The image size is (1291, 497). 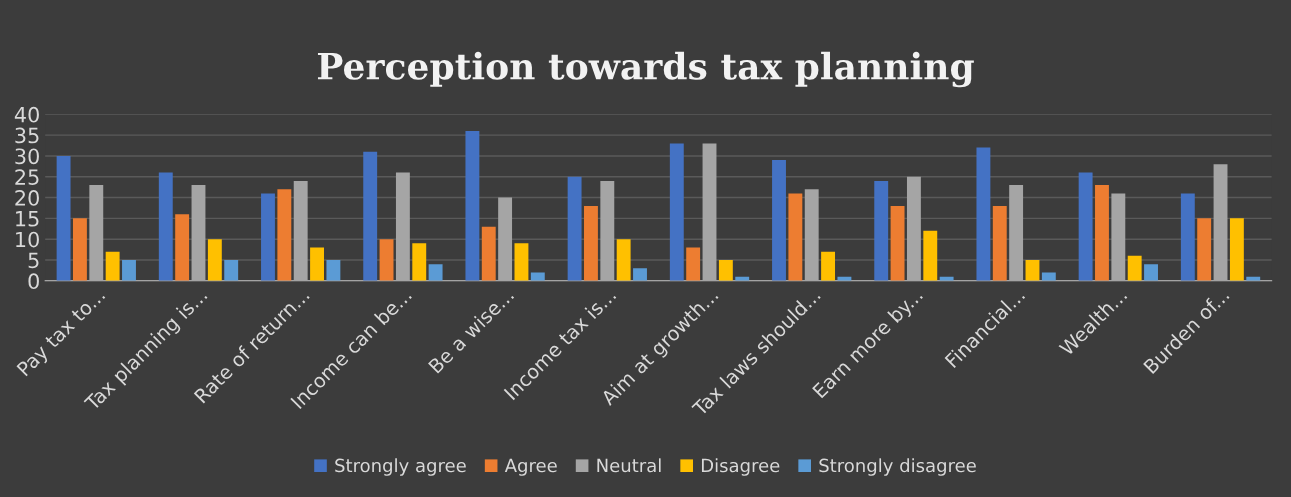 I want to click on y-tick-label: 5, so click(x=33, y=260).